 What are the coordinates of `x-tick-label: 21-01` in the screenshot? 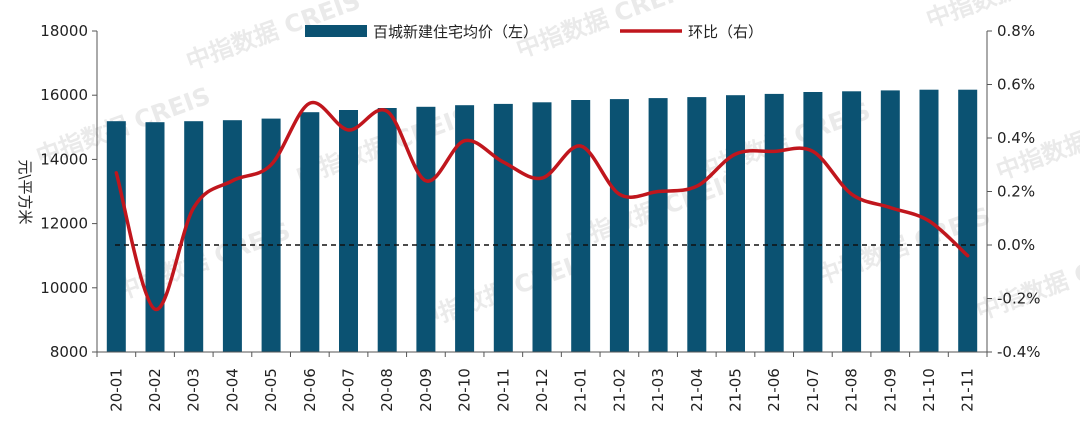 It's located at (581, 390).